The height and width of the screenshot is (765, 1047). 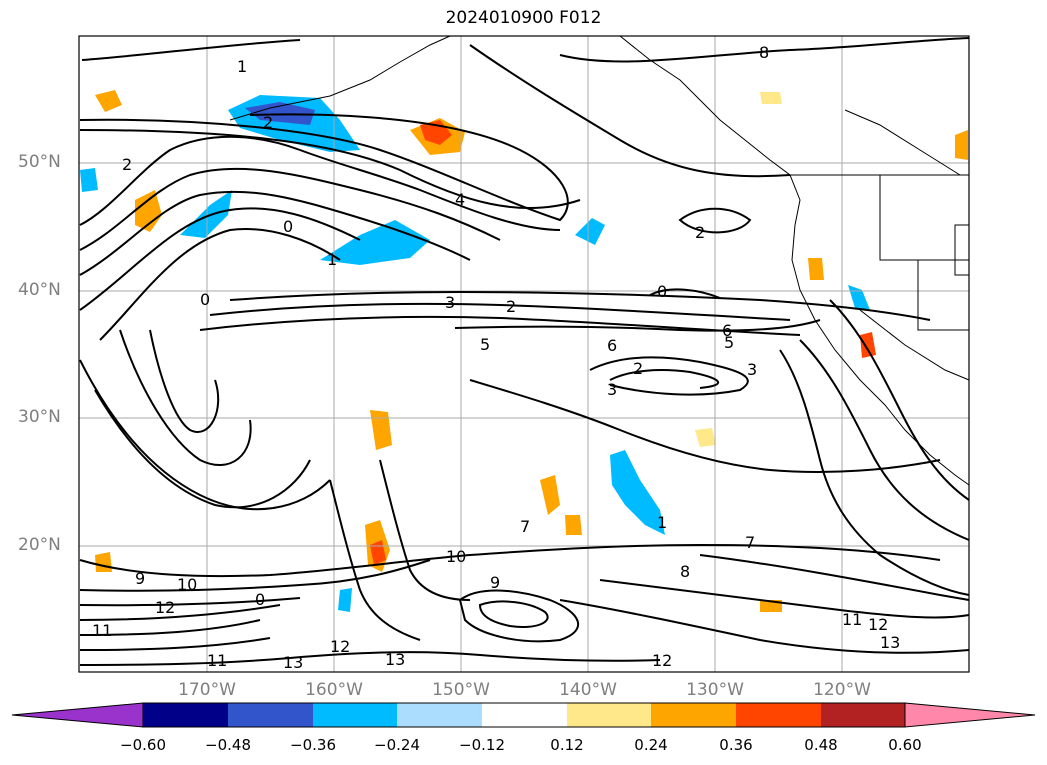 What do you see at coordinates (207, 690) in the screenshot?
I see `lon-label-170w: 170°W` at bounding box center [207, 690].